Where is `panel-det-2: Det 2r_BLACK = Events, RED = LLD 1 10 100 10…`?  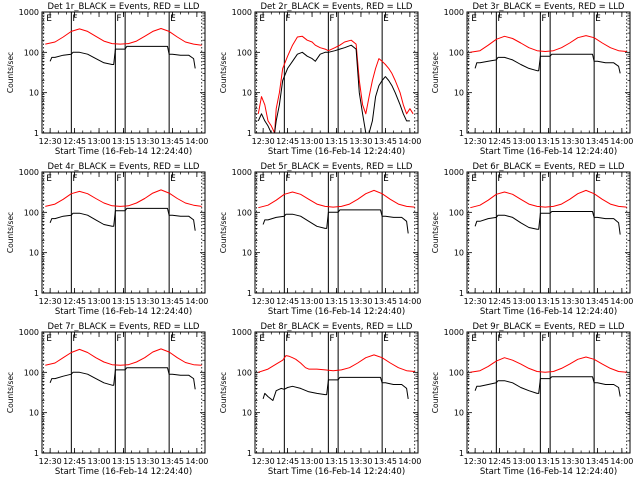 panel-det-2: Det 2r_BLACK = Events, RED = LLD 1 10 100 10… is located at coordinates (320, 79).